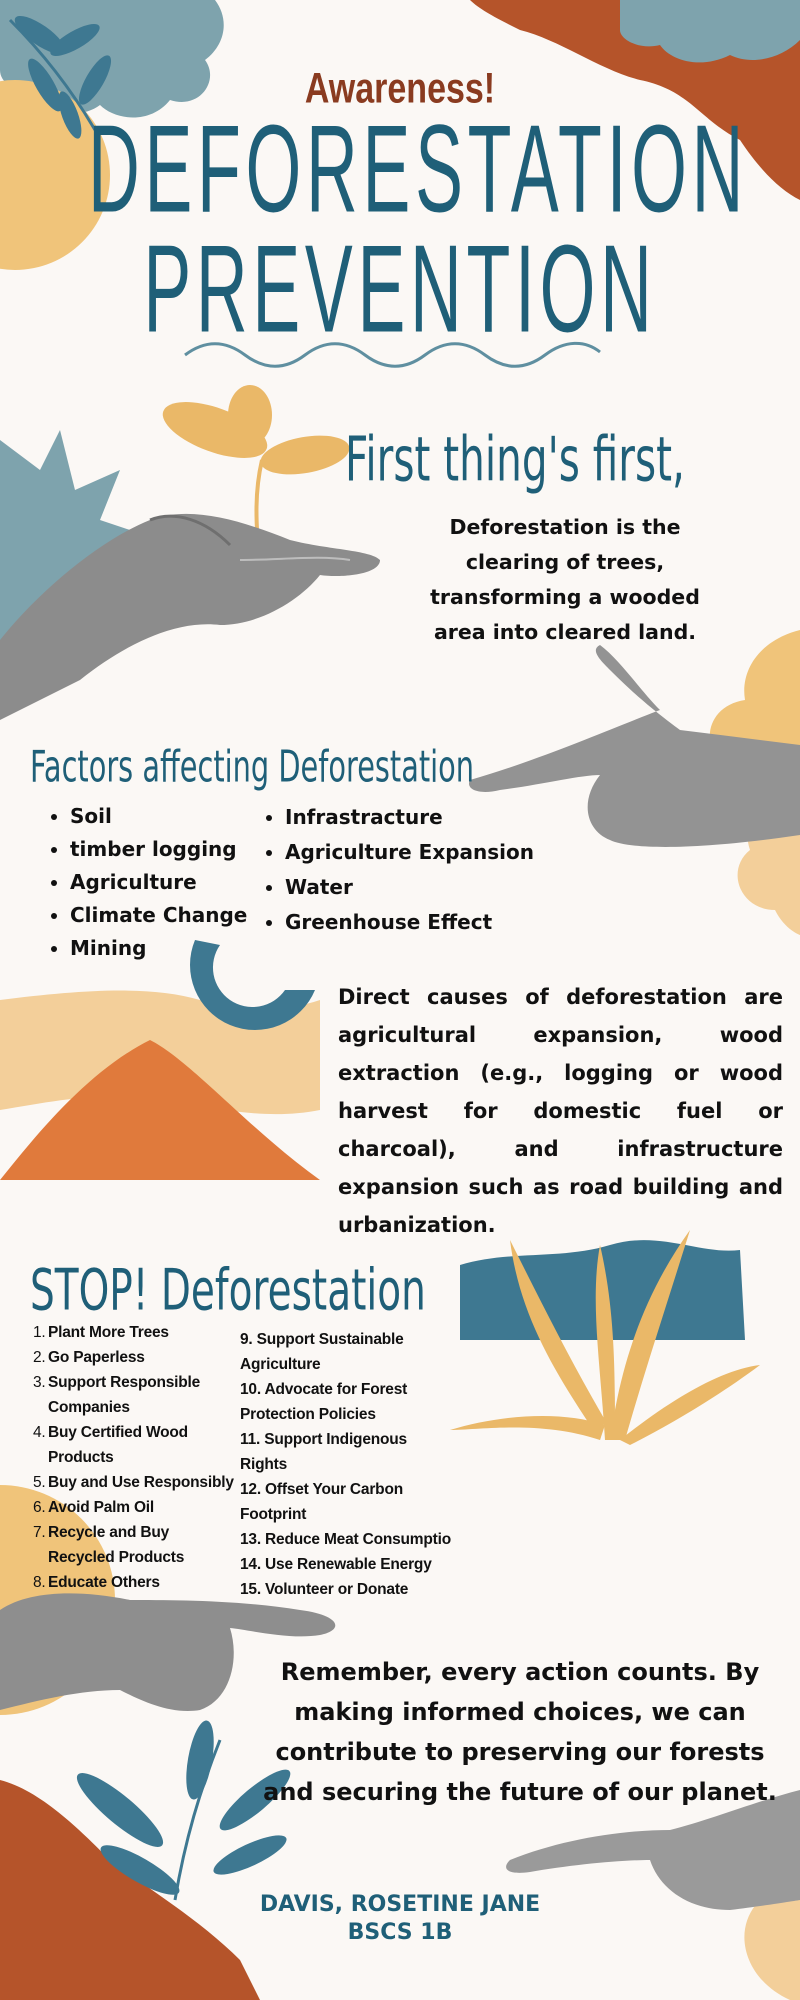 The width and height of the screenshot is (800, 2000). What do you see at coordinates (158, 948) in the screenshot?
I see `factor-item: Mining` at bounding box center [158, 948].